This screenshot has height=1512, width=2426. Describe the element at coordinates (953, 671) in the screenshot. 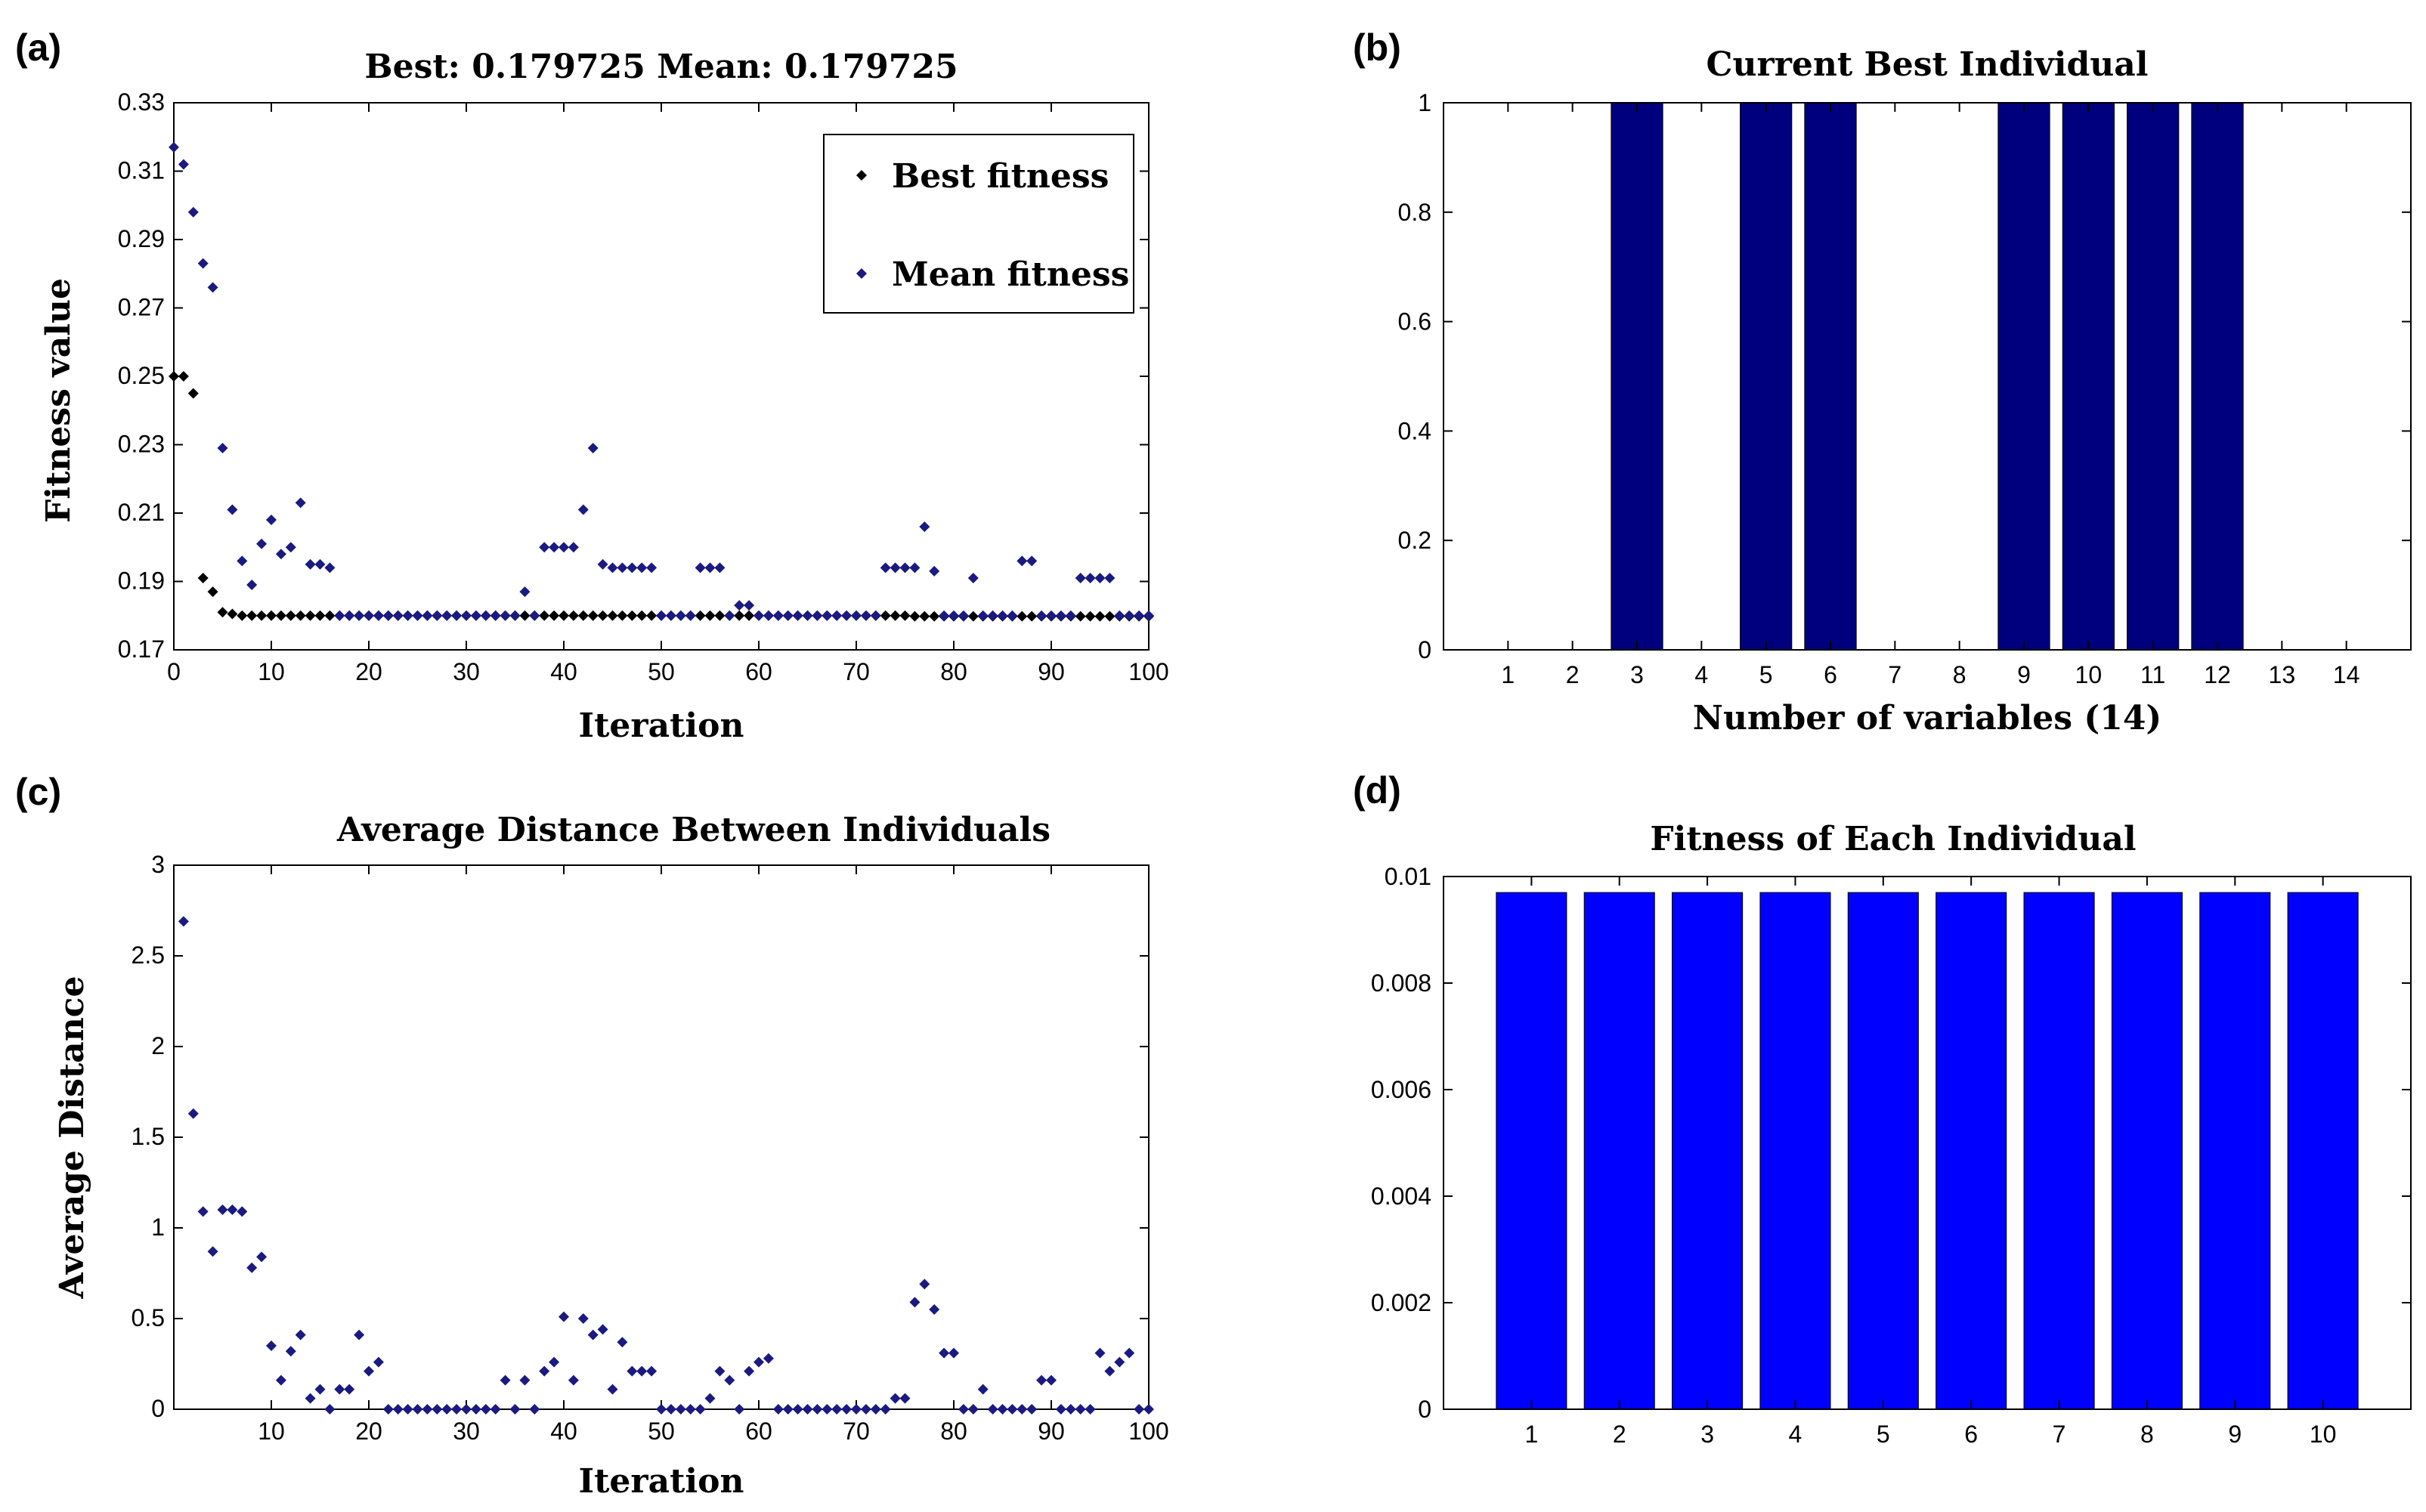

I see `x-tick-label: 80` at that location.